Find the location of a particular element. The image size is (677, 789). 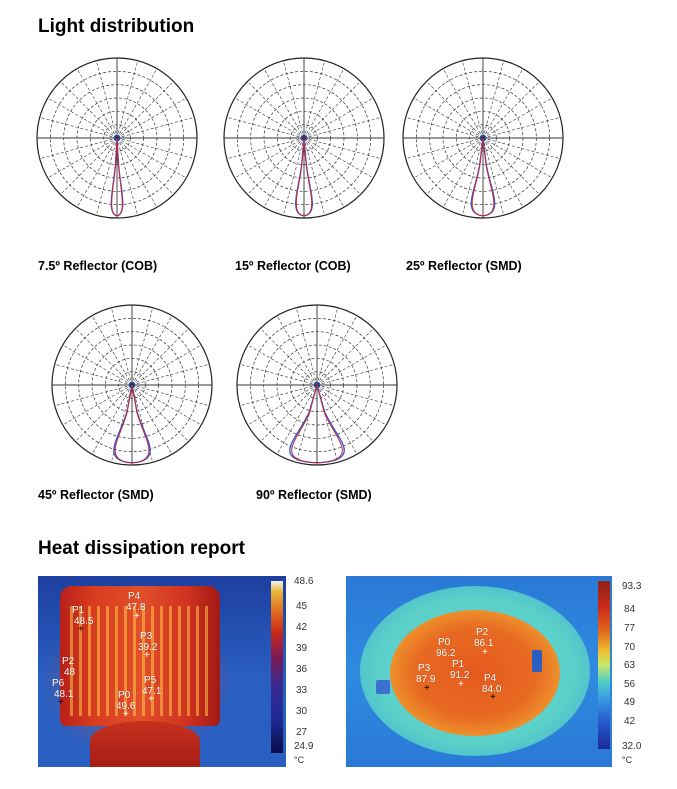

scale-tick-label: 84 is located at coordinates (630, 609).